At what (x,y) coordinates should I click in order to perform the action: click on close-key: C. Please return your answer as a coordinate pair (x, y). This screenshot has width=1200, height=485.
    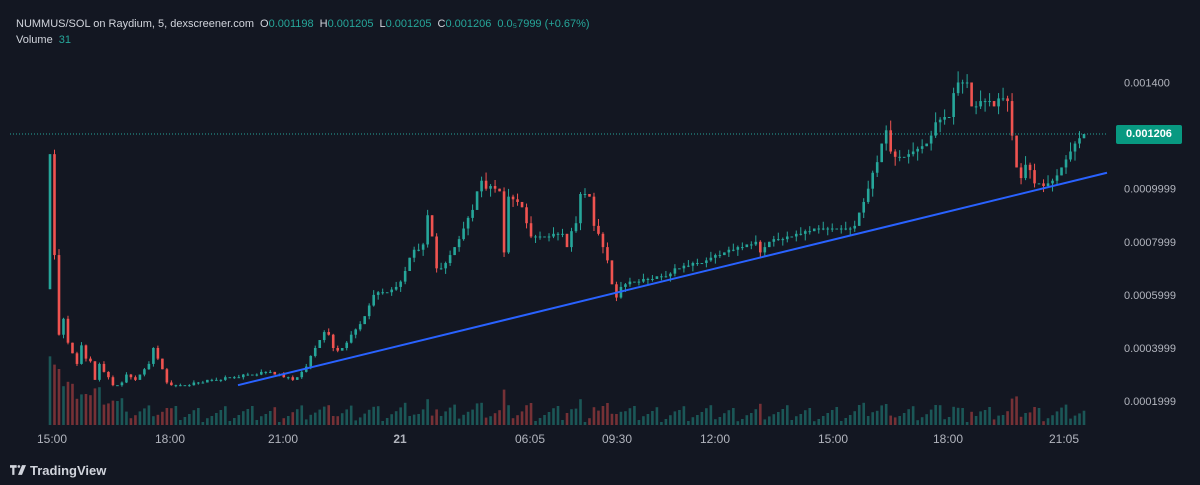
    Looking at the image, I should click on (441, 24).